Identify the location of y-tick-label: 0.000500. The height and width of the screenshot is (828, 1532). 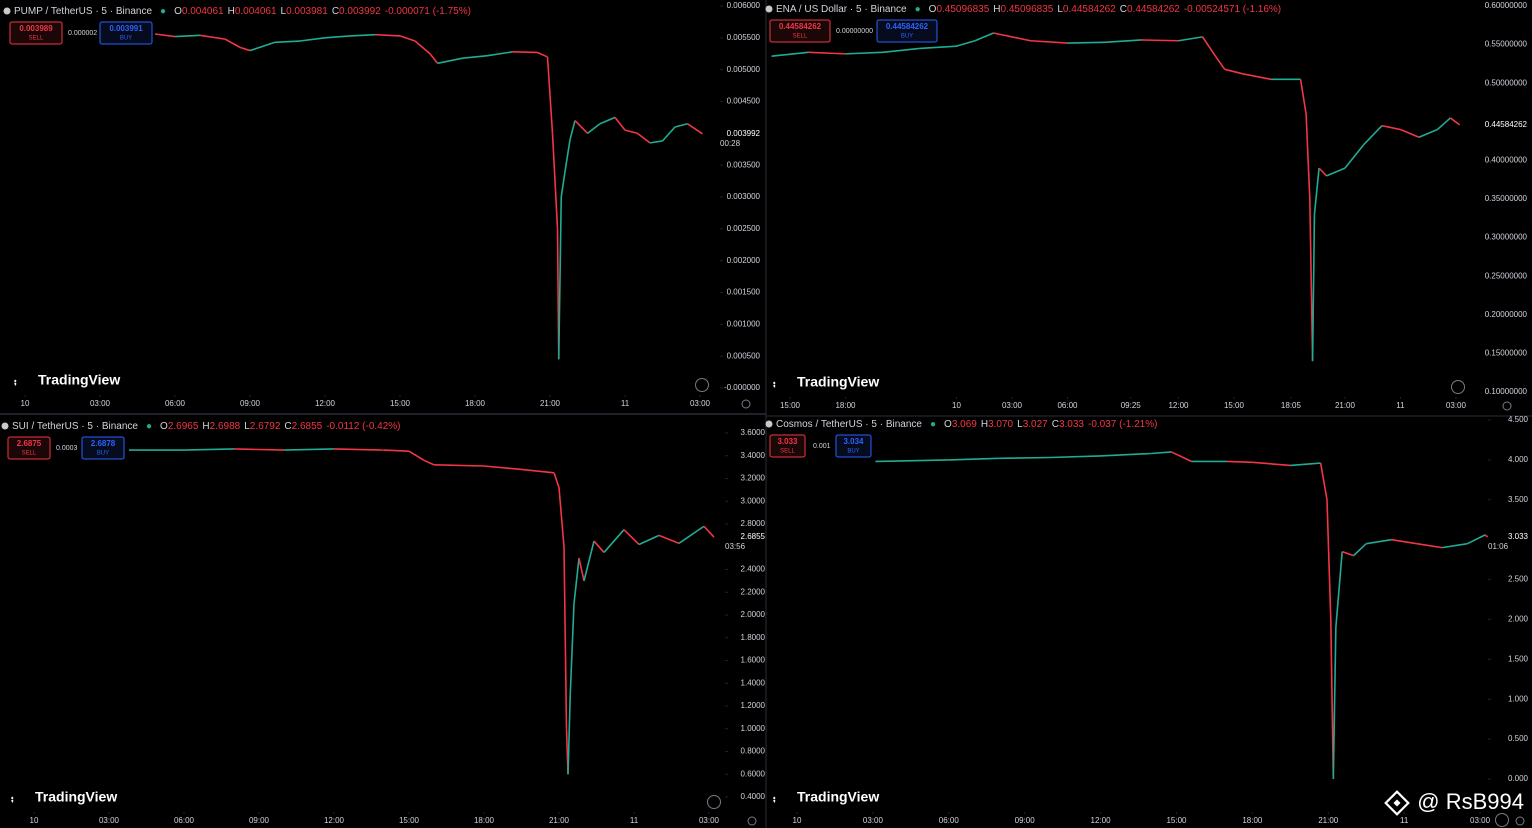
(744, 355).